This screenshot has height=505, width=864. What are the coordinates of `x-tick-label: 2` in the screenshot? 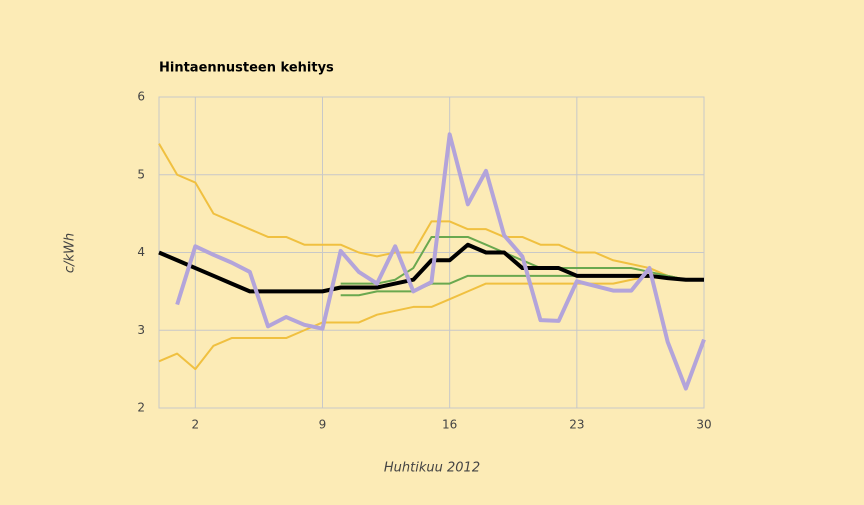 It's located at (196, 425).